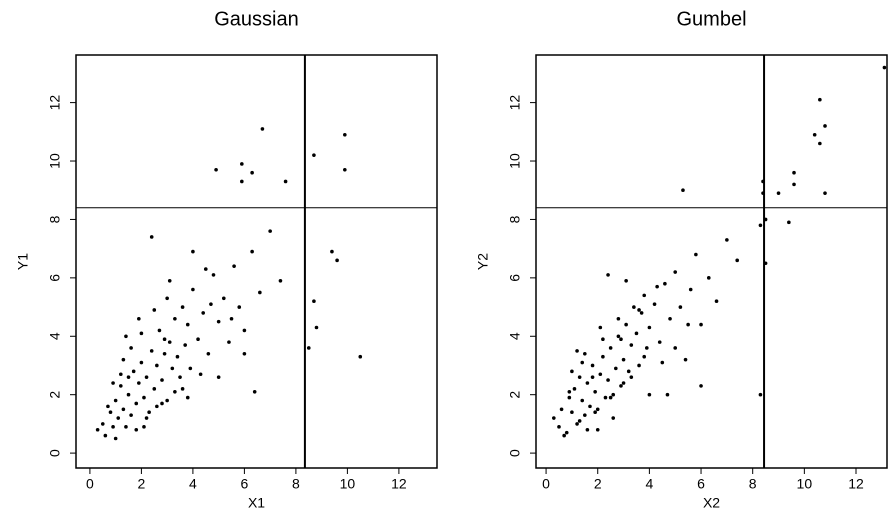  I want to click on x-tick-label: 2, so click(142, 484).